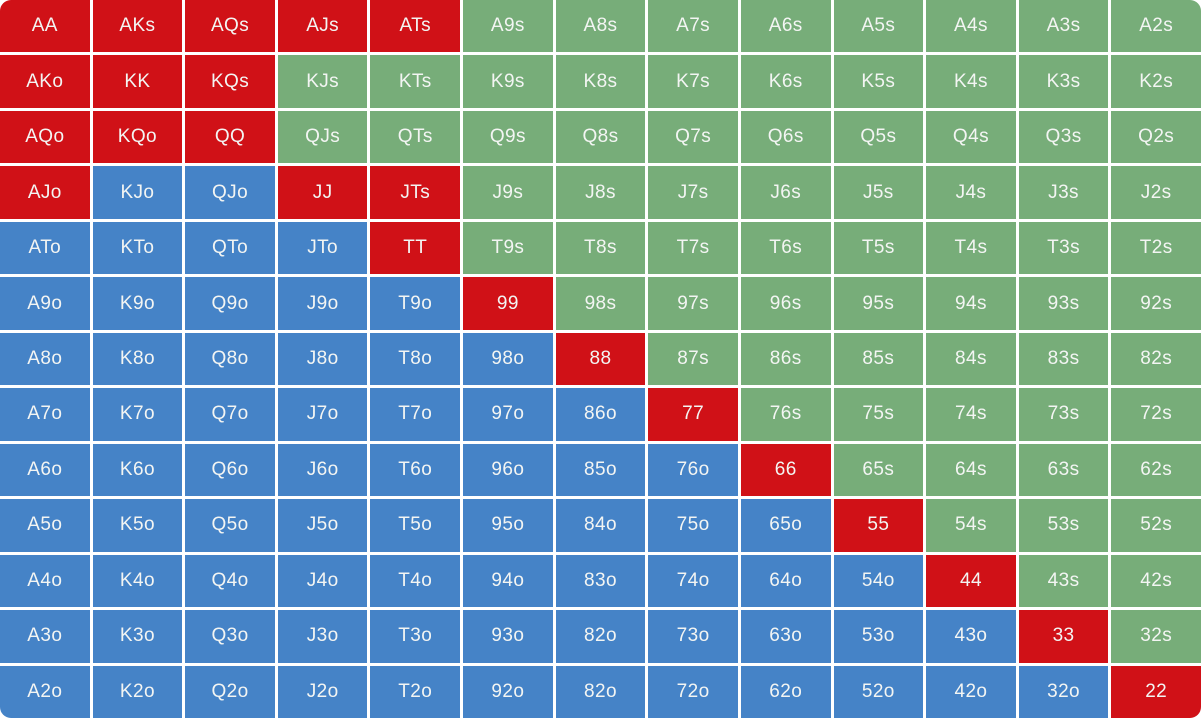 The width and height of the screenshot is (1201, 718). Describe the element at coordinates (878, 581) in the screenshot. I see `hand-cell-54o: 54o` at that location.